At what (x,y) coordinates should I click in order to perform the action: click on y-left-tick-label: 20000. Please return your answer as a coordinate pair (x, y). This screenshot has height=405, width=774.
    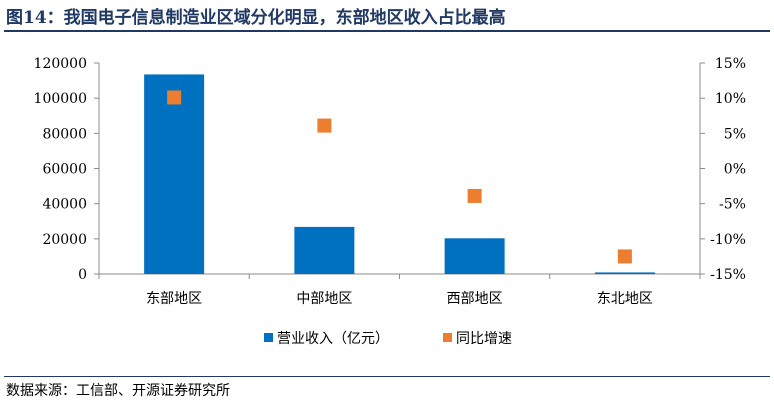
    Looking at the image, I should click on (64, 240).